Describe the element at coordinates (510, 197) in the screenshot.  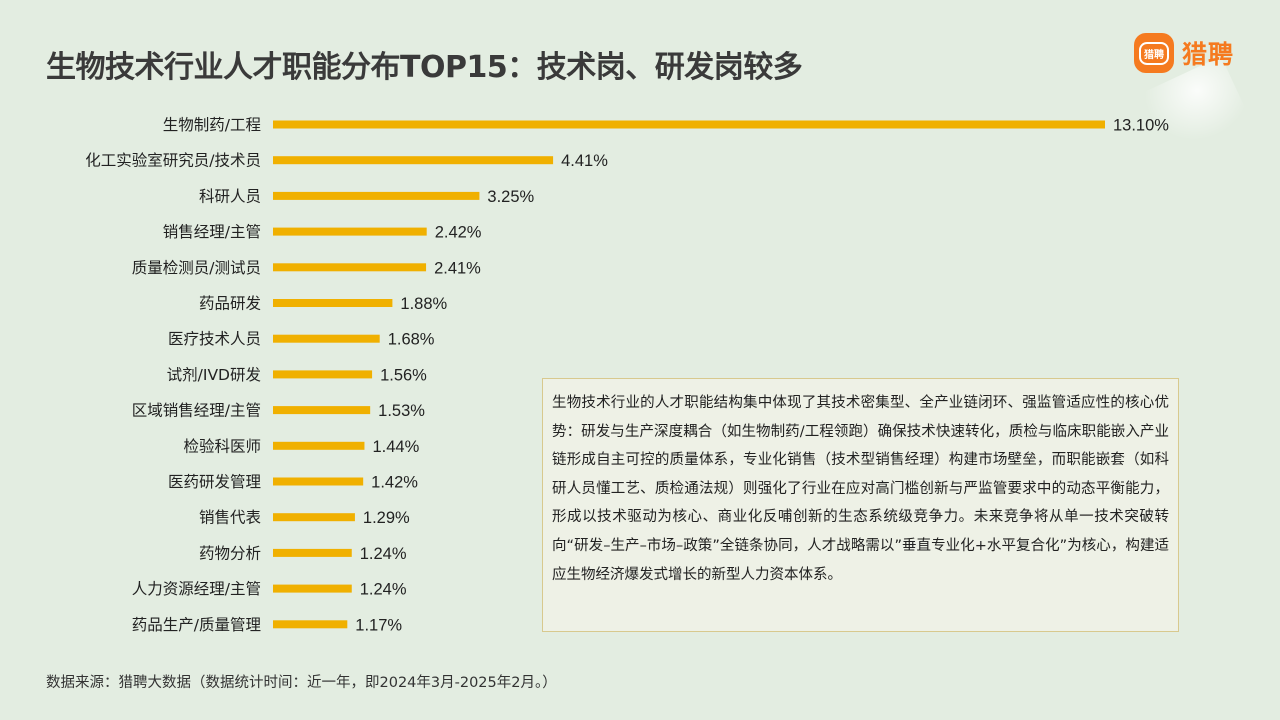
I see `value-label: 3.25%` at that location.